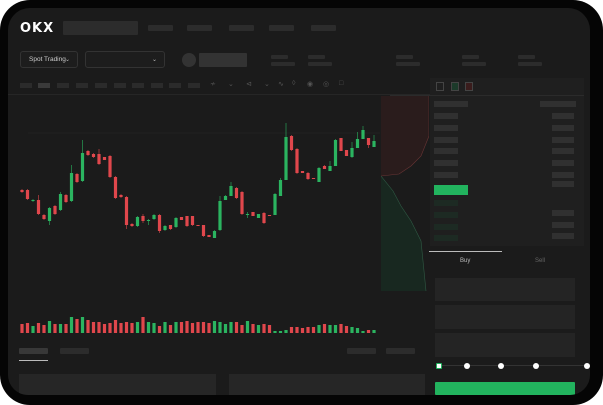  I want to click on settings-icon: ◎, so click(326, 84).